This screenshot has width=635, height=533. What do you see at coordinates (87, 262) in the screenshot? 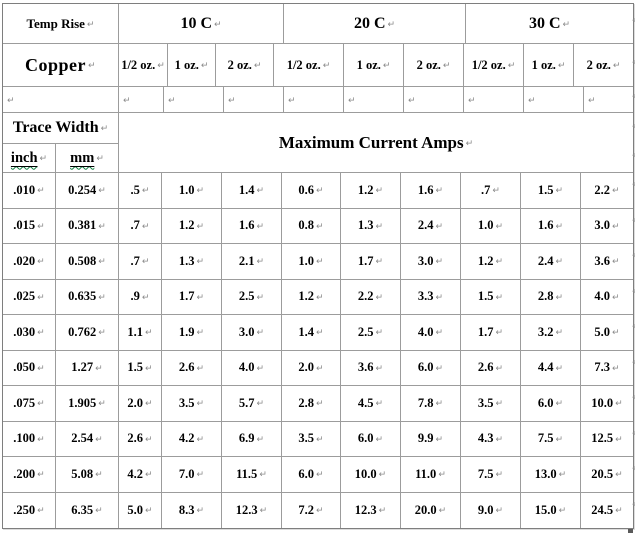
I see `trace-width-mm-cell: 0.508 ↵` at bounding box center [87, 262].